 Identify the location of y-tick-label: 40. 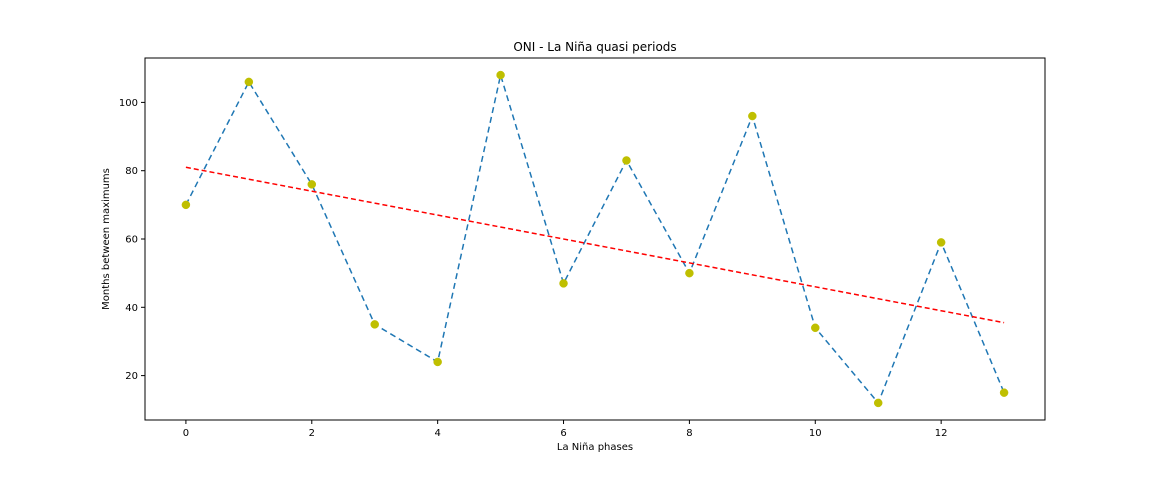
(131, 308).